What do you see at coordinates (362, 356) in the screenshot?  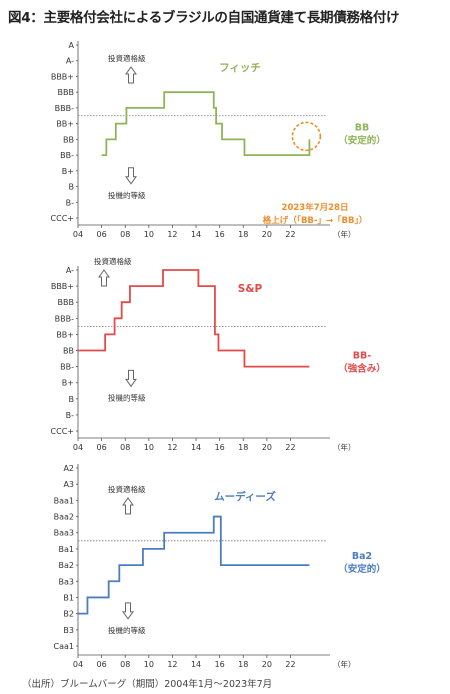 I see `end-rating-label: BB-` at bounding box center [362, 356].